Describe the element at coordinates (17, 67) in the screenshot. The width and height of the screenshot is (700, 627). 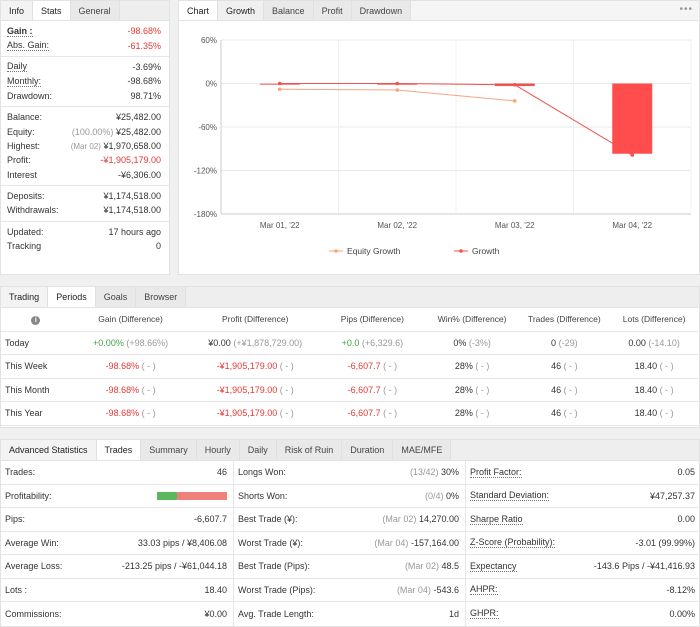
I see `daily-label: Daily` at that location.